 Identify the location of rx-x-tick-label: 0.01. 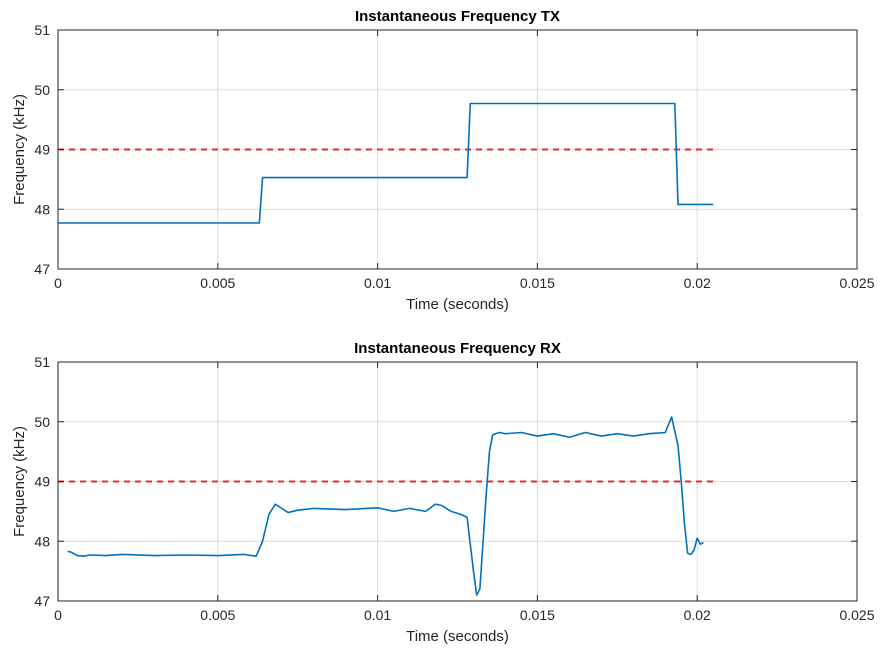
(377, 615).